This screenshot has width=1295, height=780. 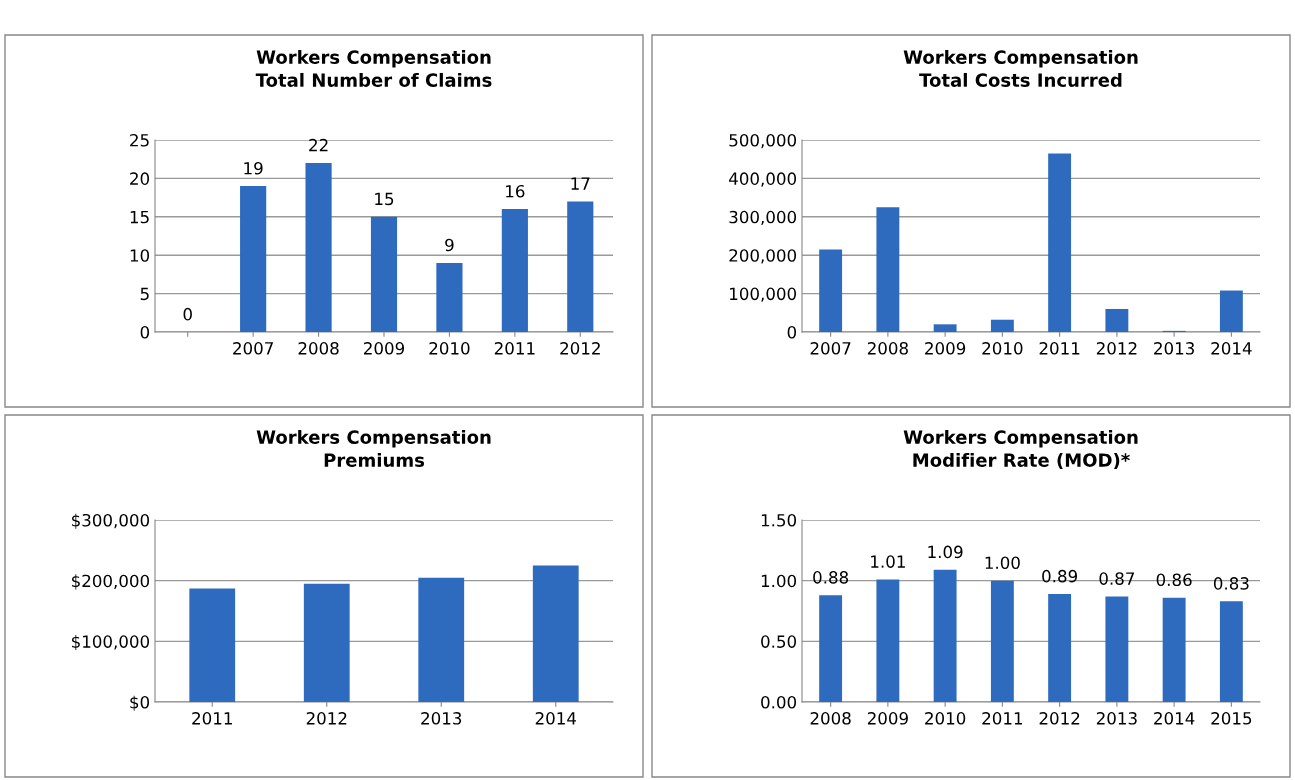 I want to click on data-label: 9, so click(x=449, y=245).